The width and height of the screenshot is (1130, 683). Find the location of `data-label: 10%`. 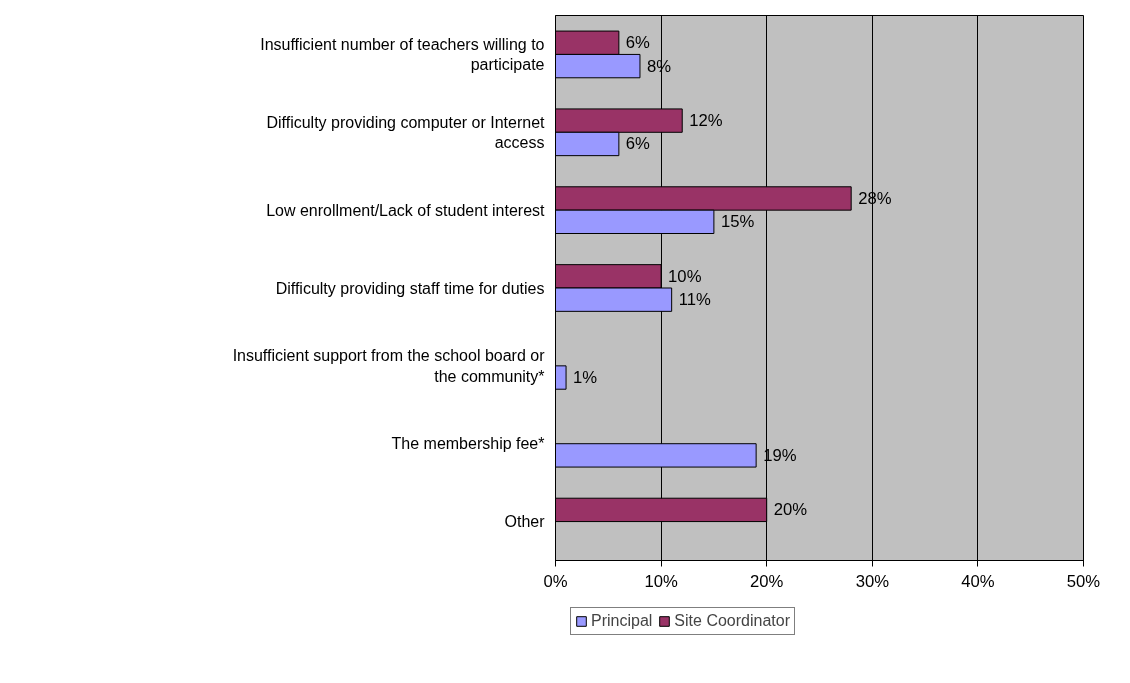

data-label: 10% is located at coordinates (685, 276).